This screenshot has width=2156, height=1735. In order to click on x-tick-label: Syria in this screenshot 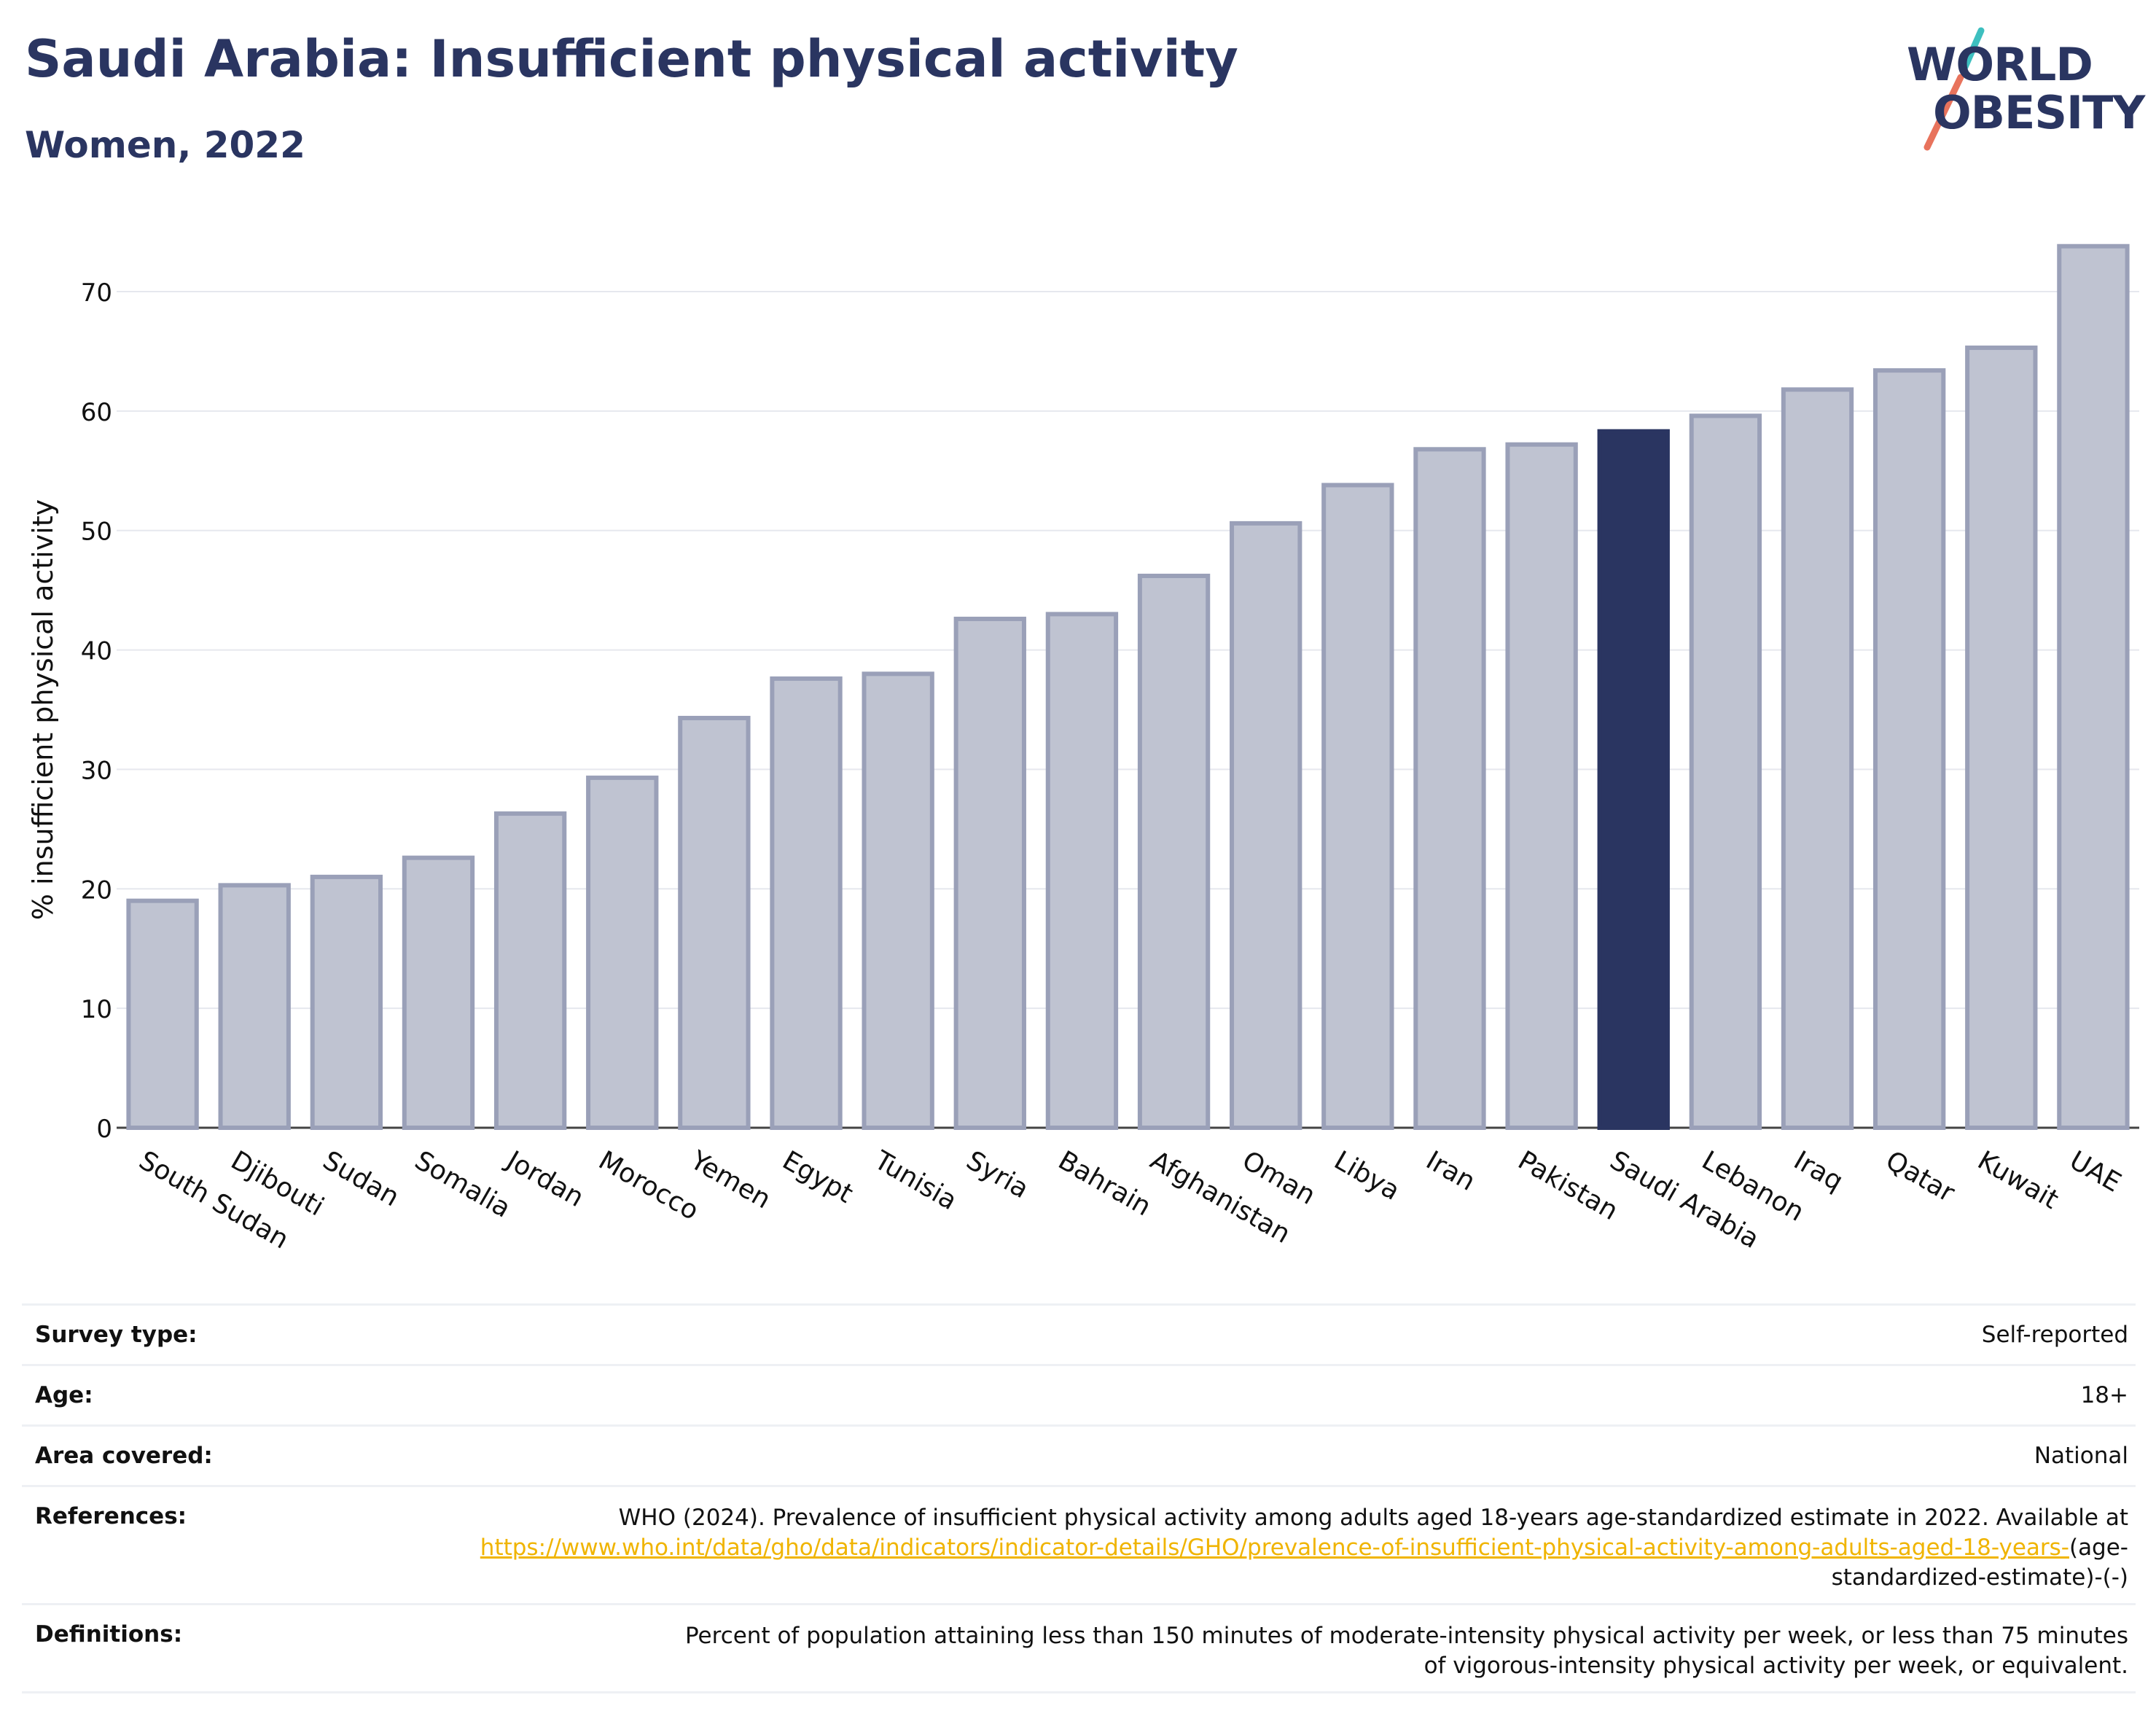, I will do `click(998, 1174)`.